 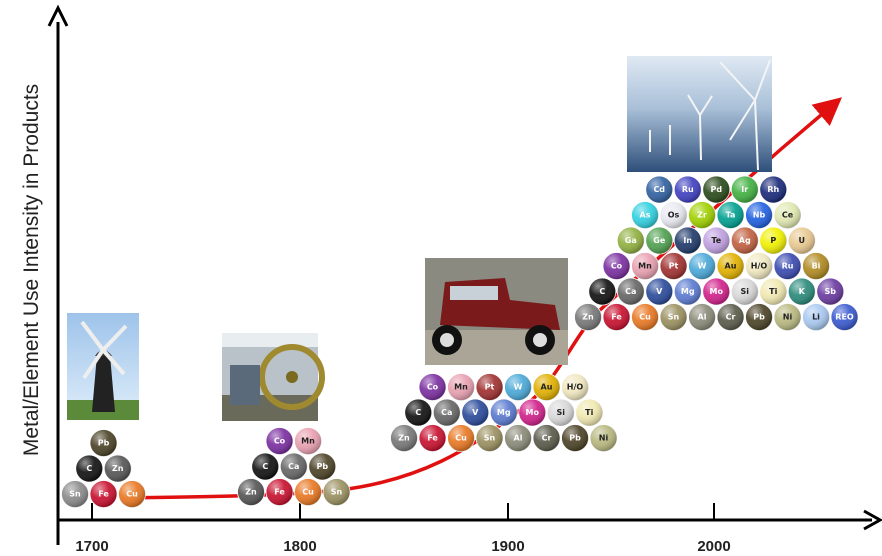 I want to click on x-arrow, so click(x=872, y=520).